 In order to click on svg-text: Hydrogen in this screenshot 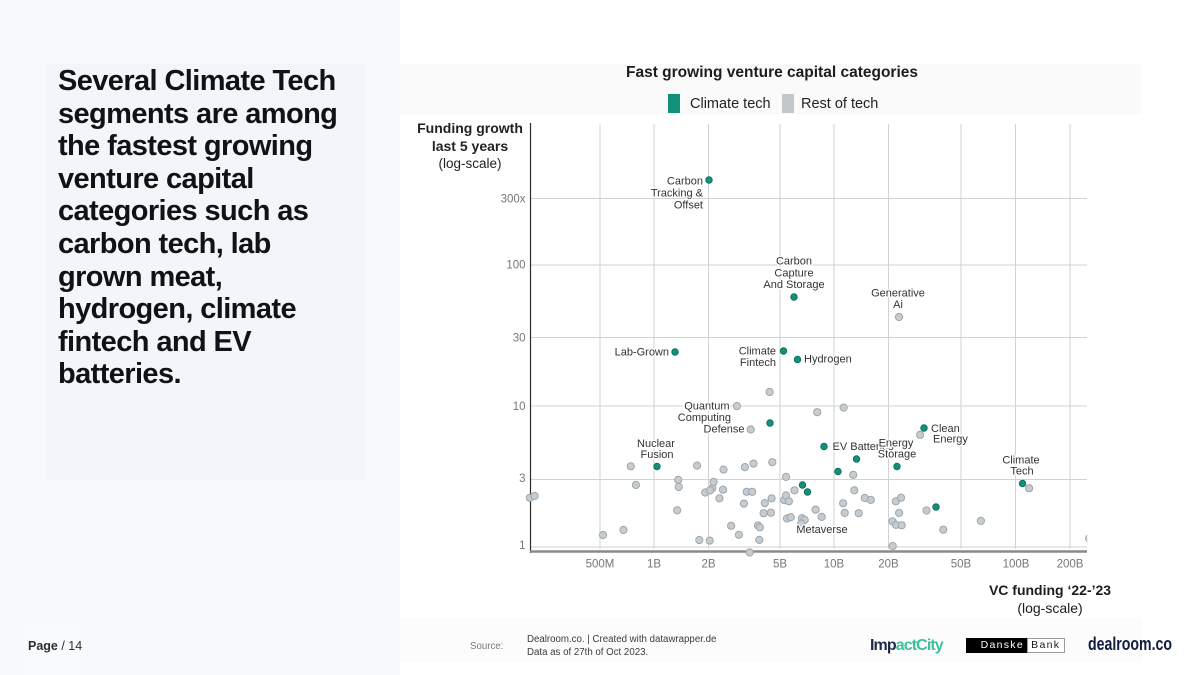, I will do `click(828, 360)`.